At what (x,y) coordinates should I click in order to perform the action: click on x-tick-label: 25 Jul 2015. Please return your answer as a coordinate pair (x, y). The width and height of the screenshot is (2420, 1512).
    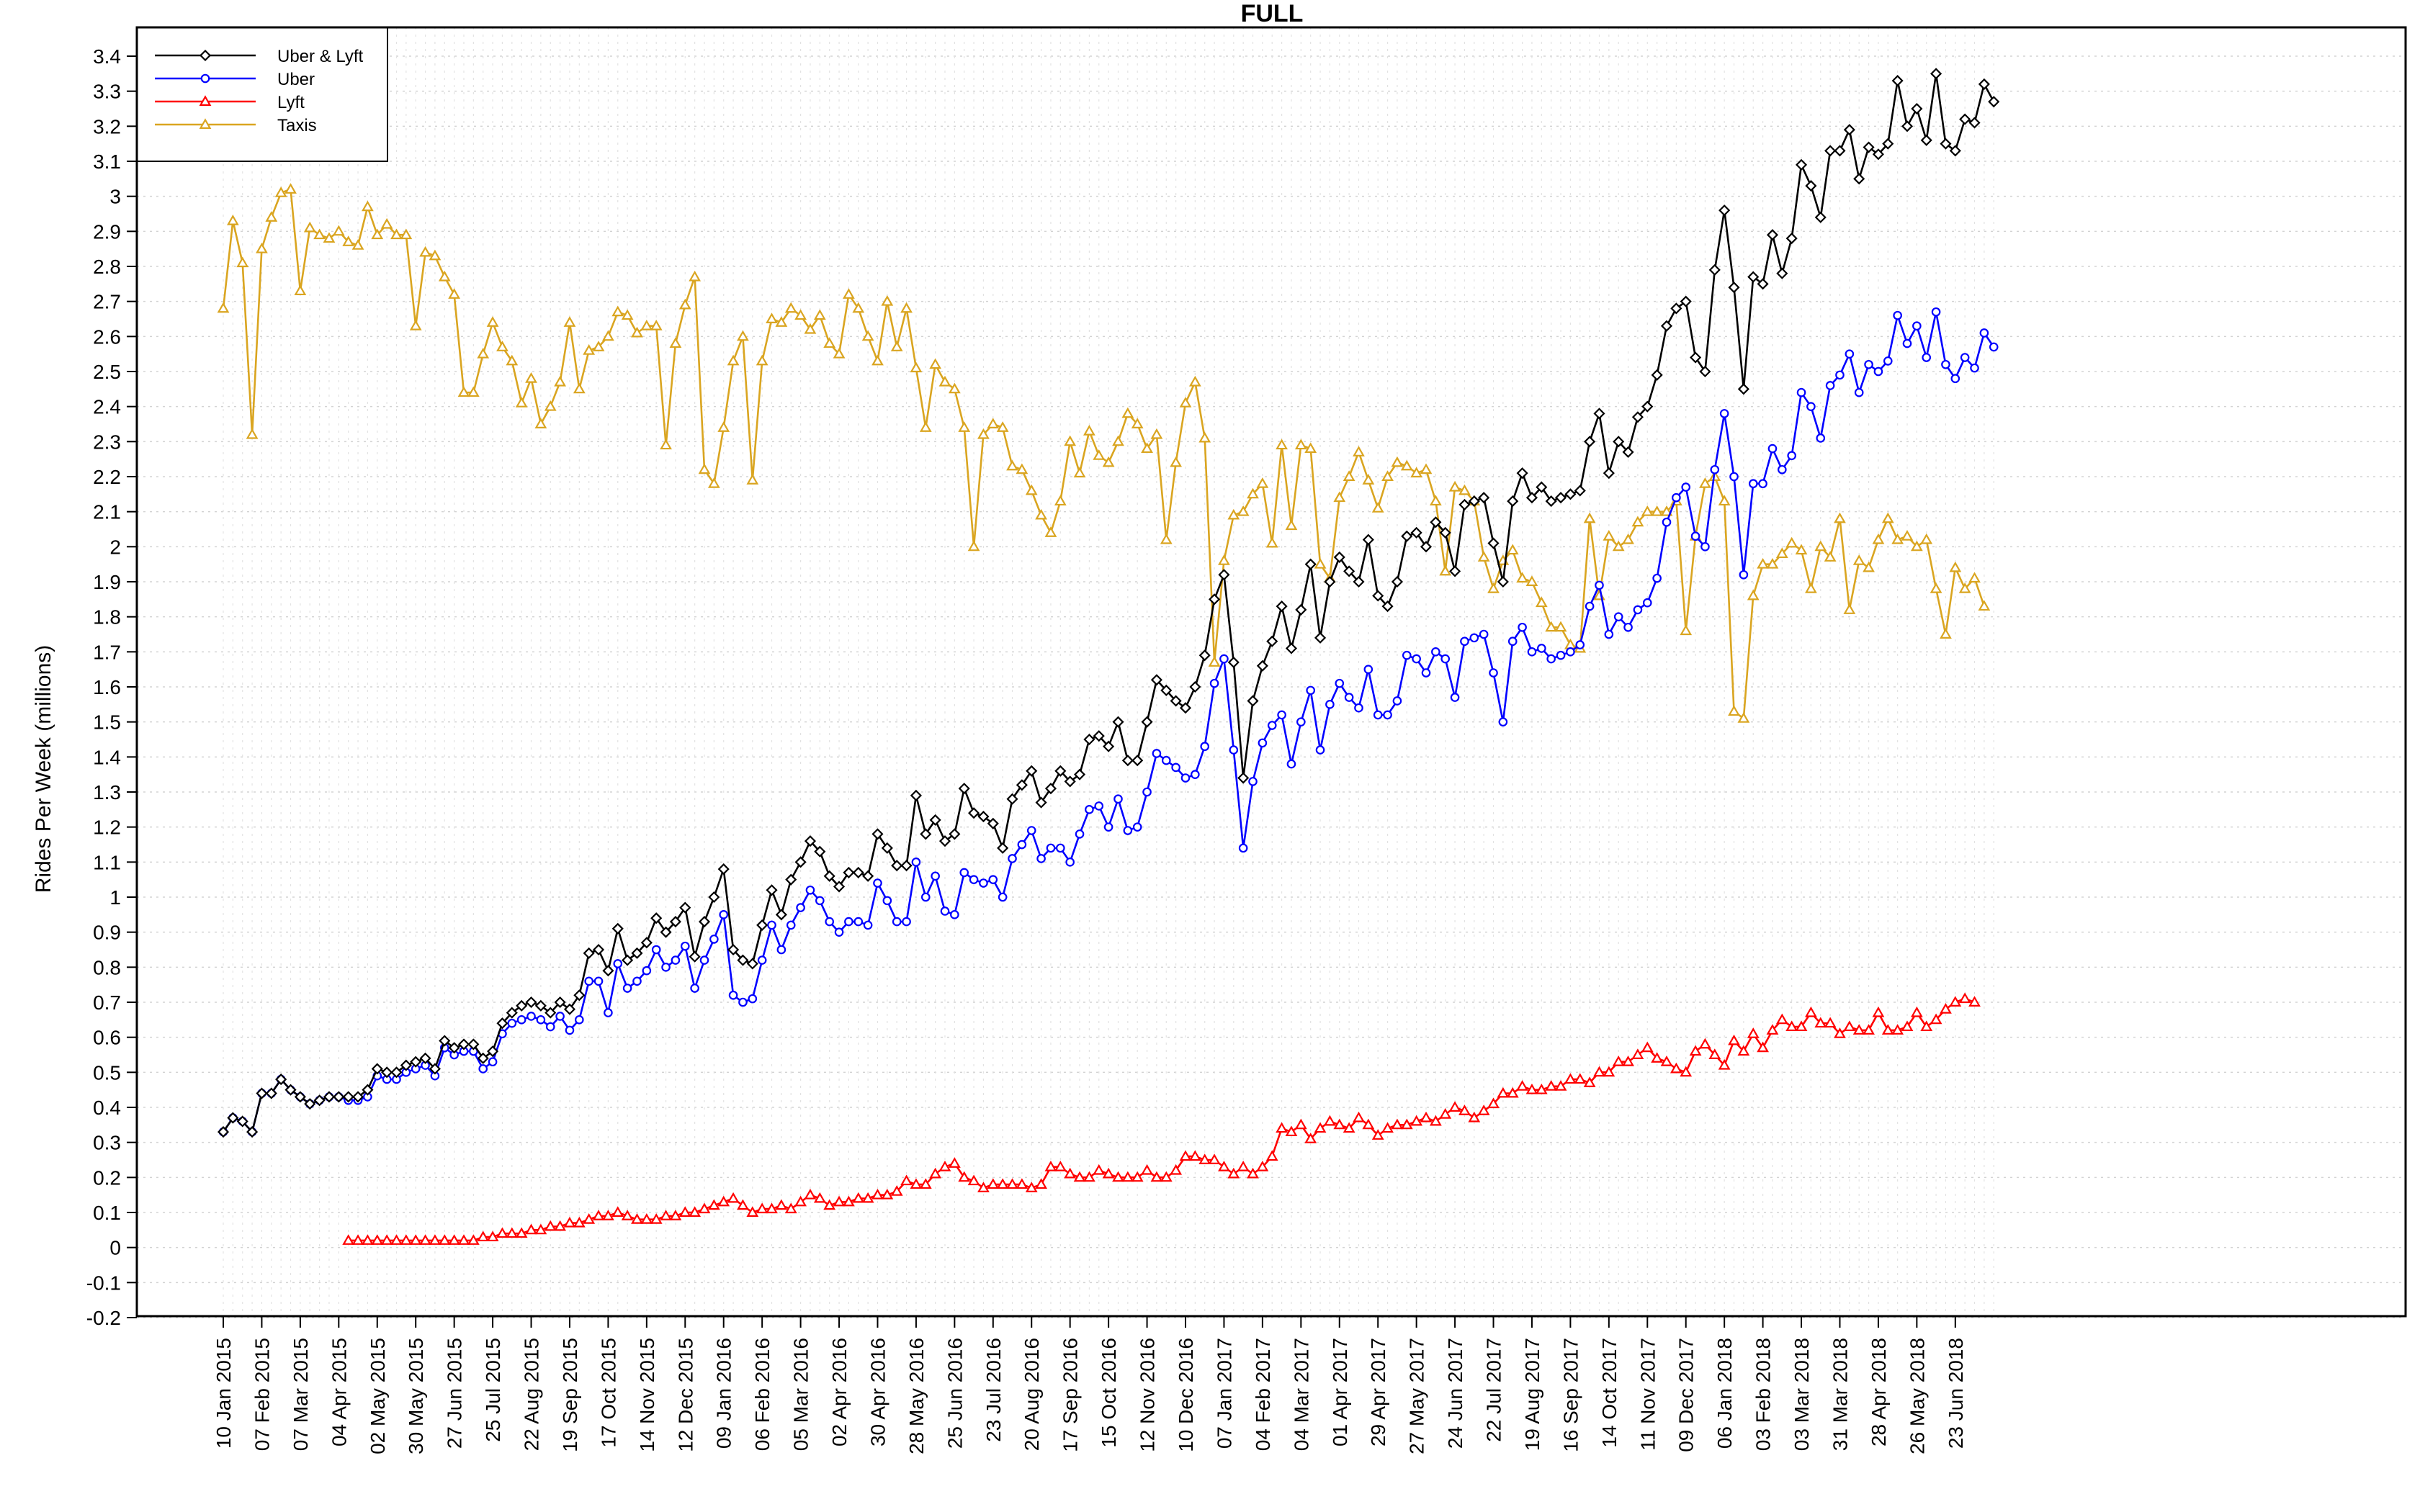
    Looking at the image, I should click on (493, 1390).